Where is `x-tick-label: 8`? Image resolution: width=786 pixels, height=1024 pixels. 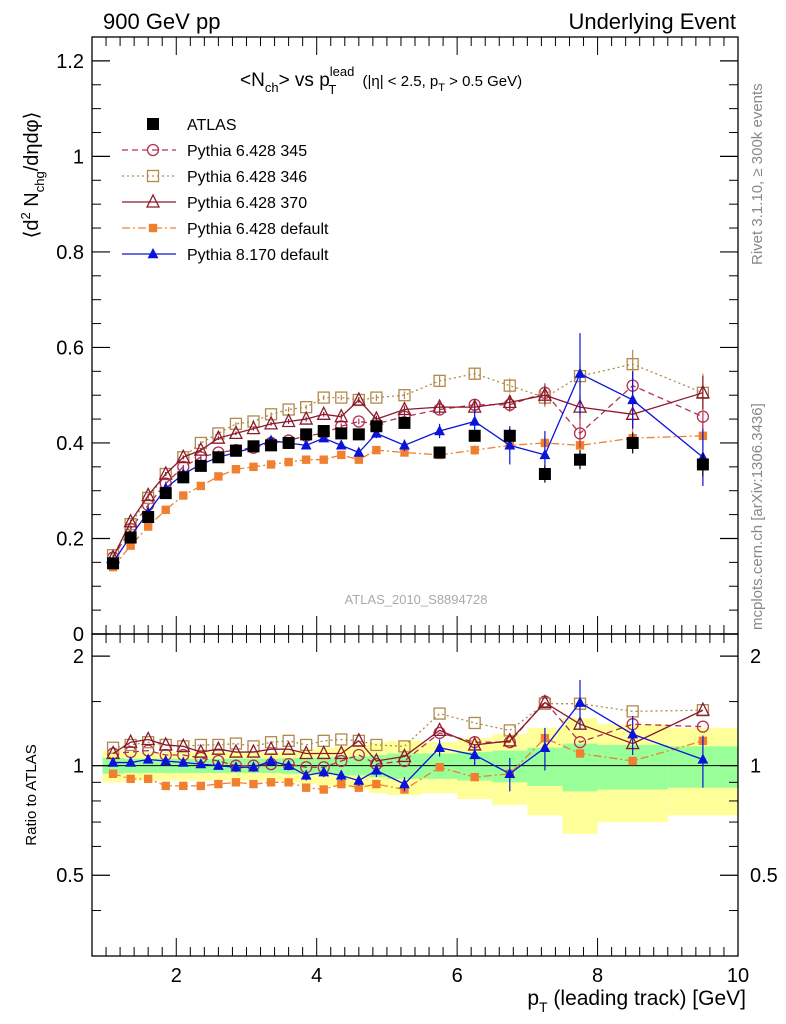
x-tick-label: 8 is located at coordinates (597, 976).